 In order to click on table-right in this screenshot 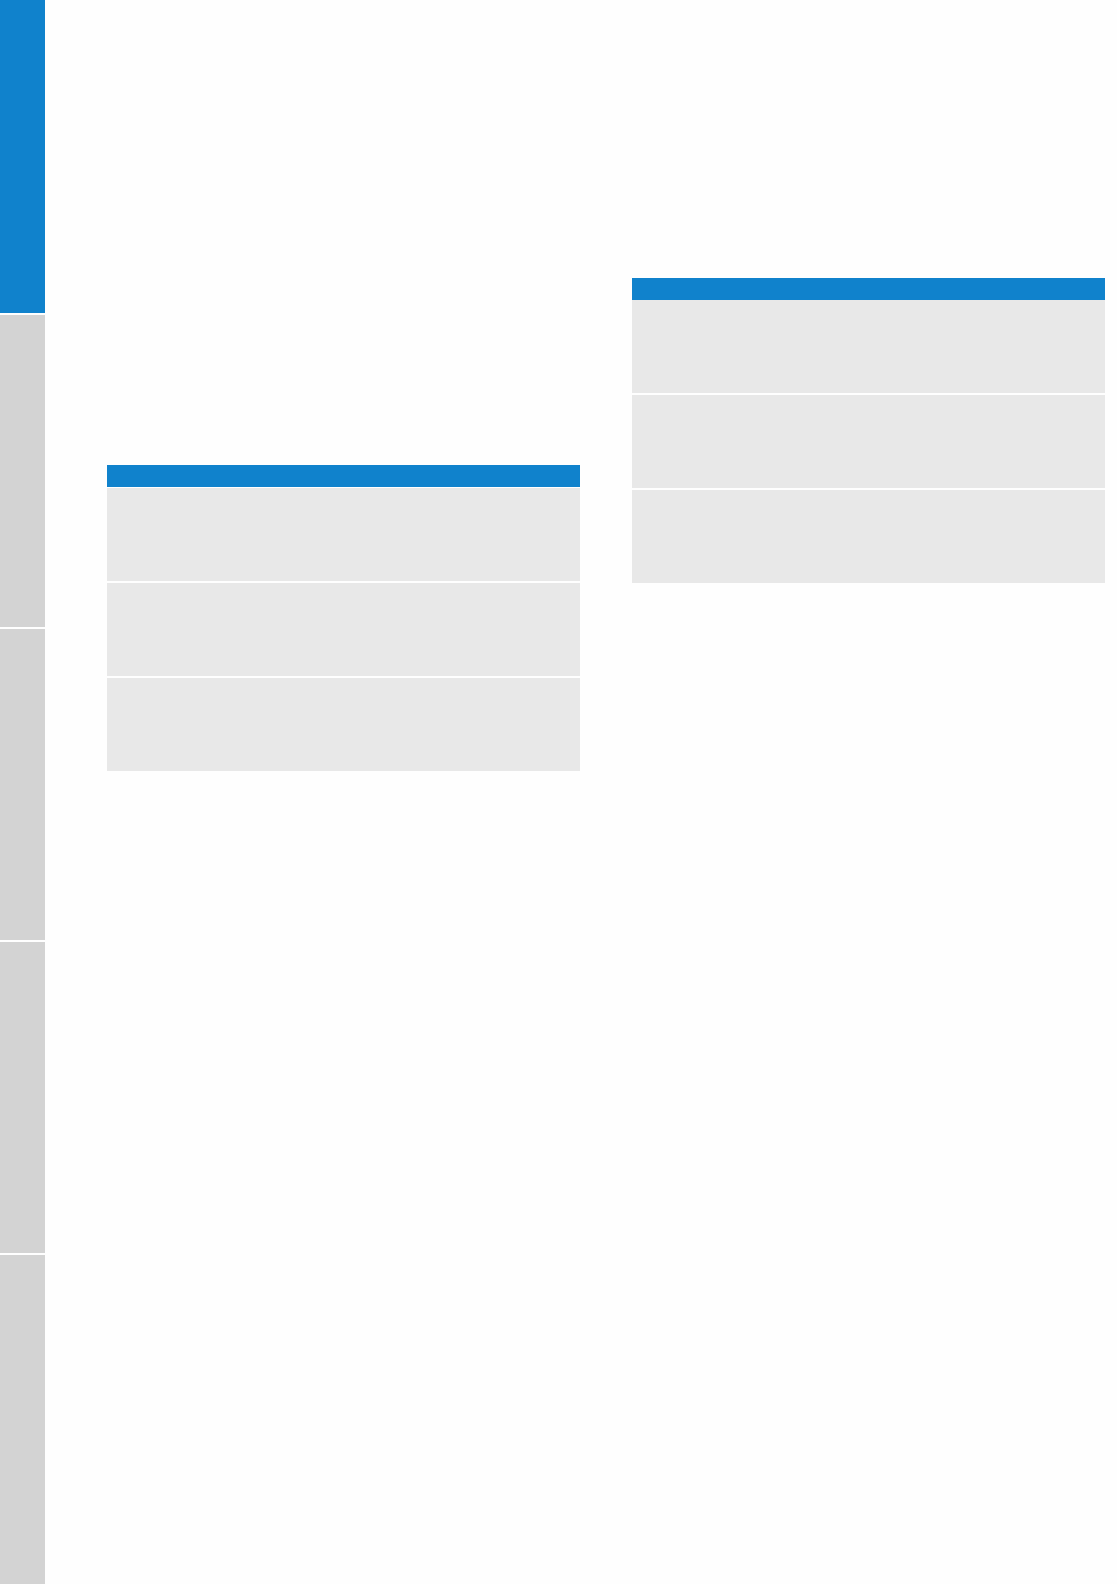, I will do `click(868, 430)`.